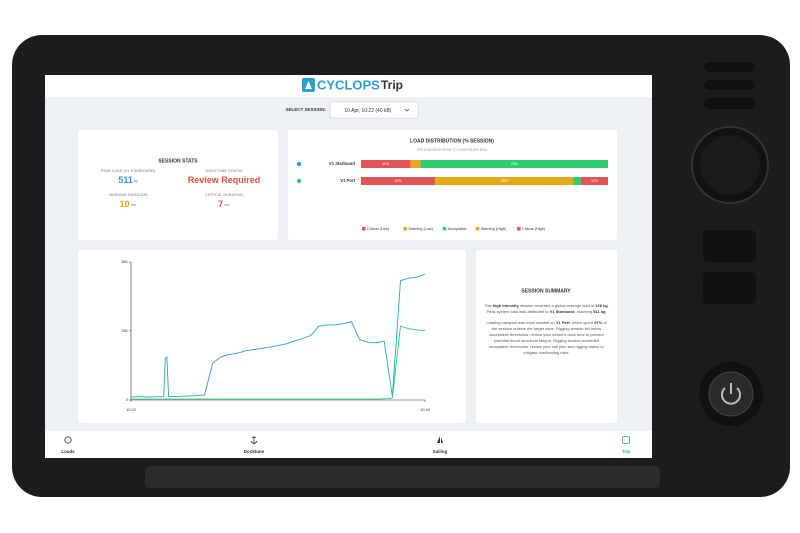 Image resolution: width=800 pixels, height=533 pixels. Describe the element at coordinates (68, 445) in the screenshot. I see `nav-item: Loads` at that location.